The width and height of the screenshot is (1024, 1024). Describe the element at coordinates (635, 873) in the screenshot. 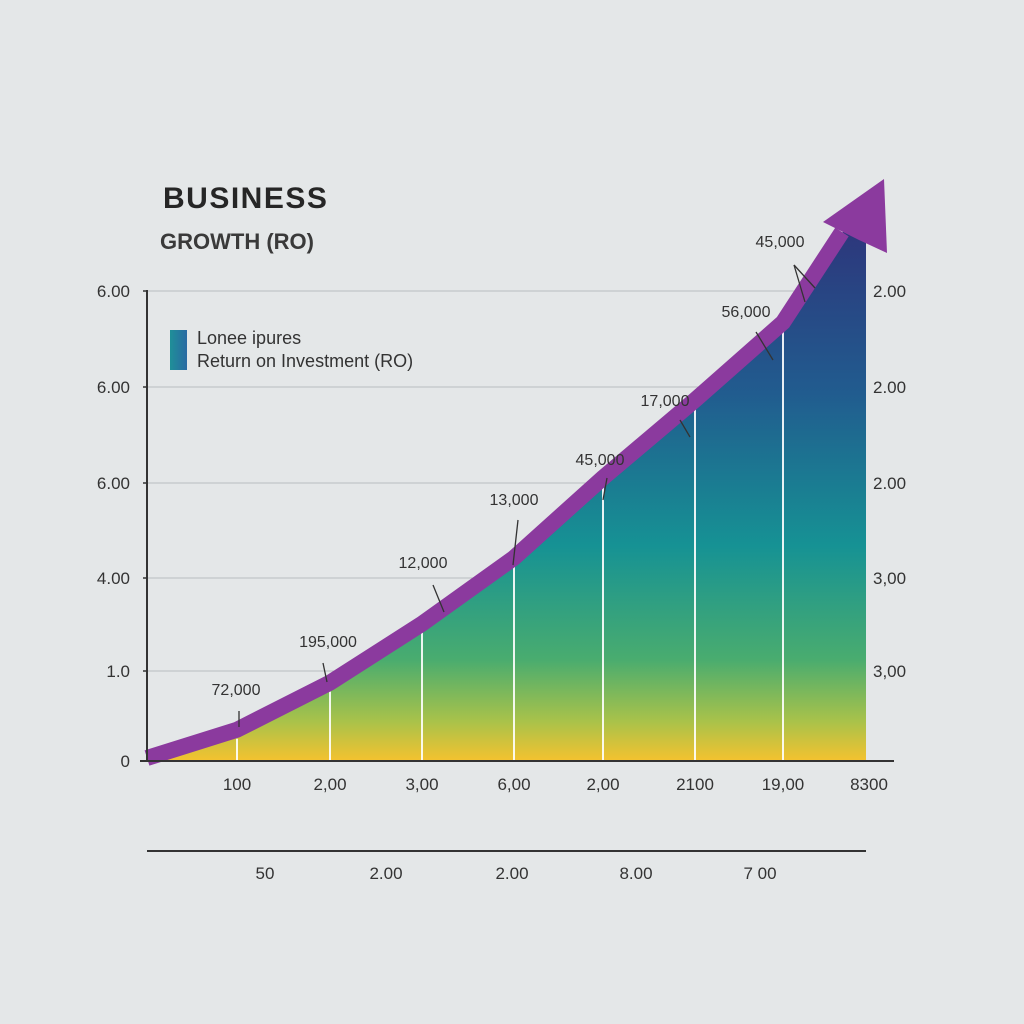

I see `x-secondary-tick-label: 8.00` at that location.